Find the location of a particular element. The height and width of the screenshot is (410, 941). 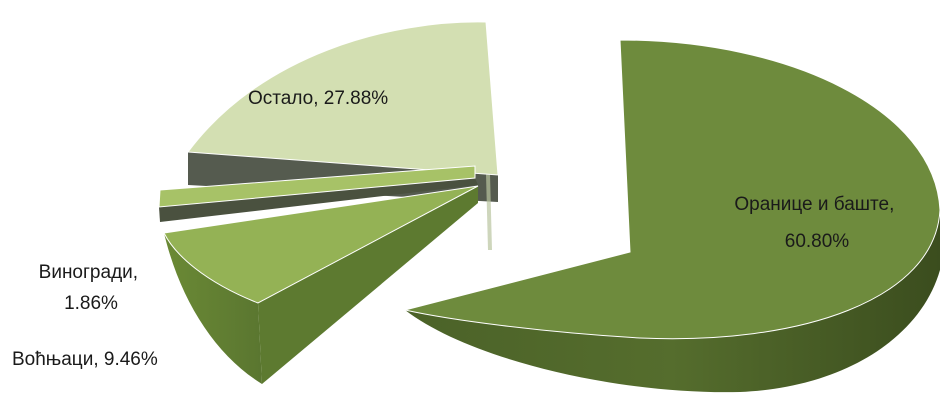

label-oranice: Оранице и баште, 60.80% is located at coordinates (816, 223).